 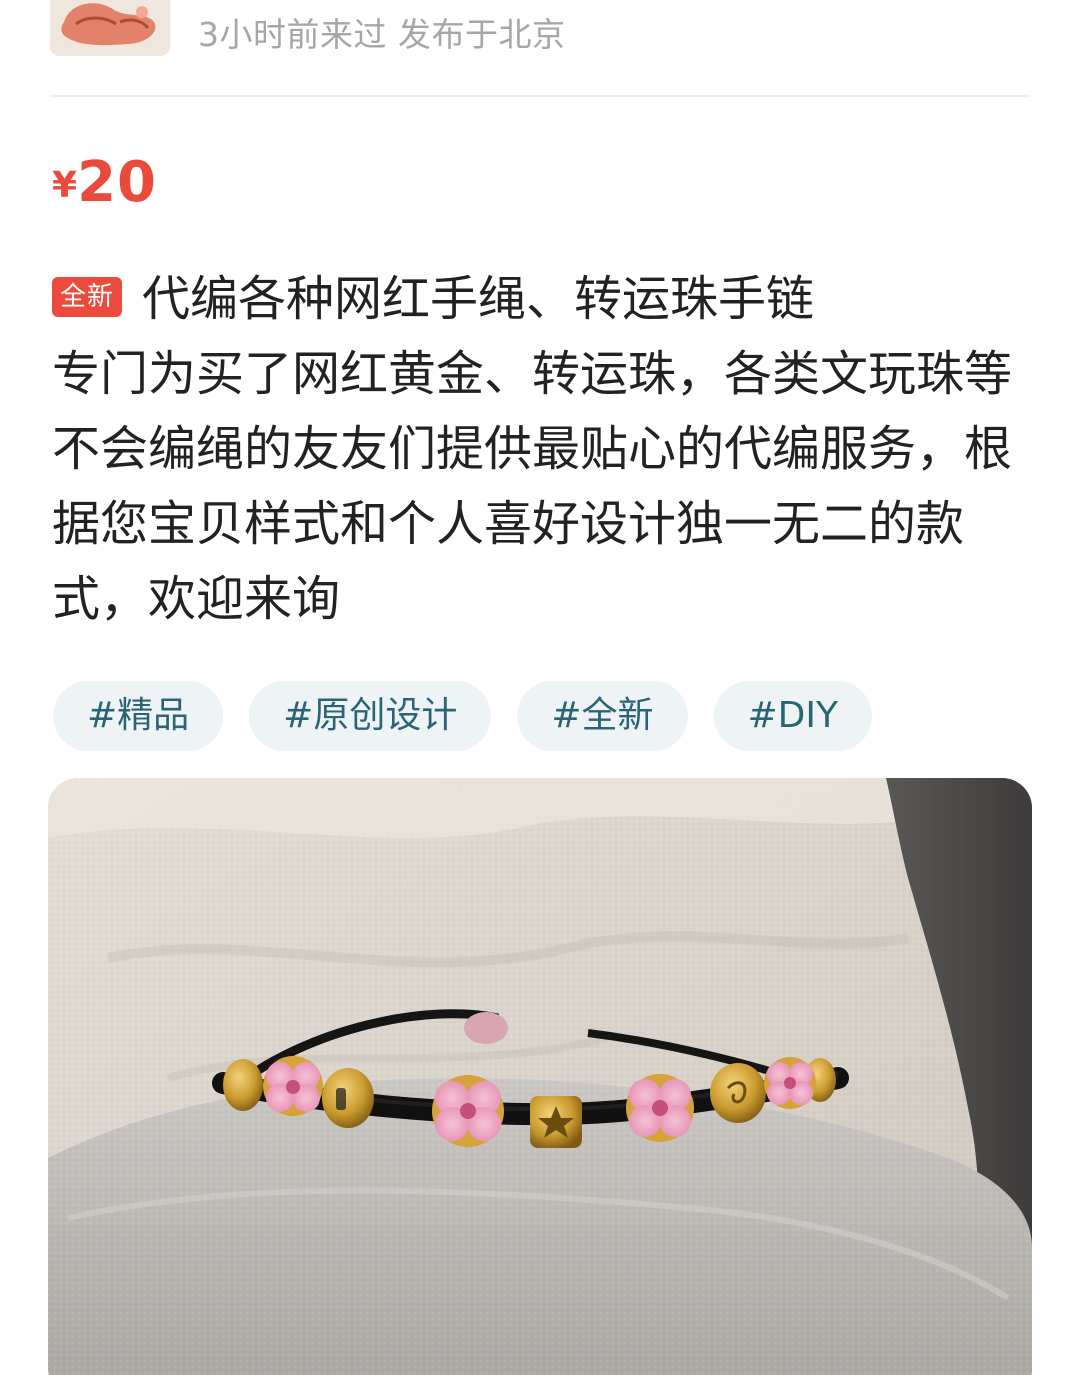 I want to click on listing-title-line: 全新 代编各种网红手绳、转运珠手链, so click(x=540, y=299).